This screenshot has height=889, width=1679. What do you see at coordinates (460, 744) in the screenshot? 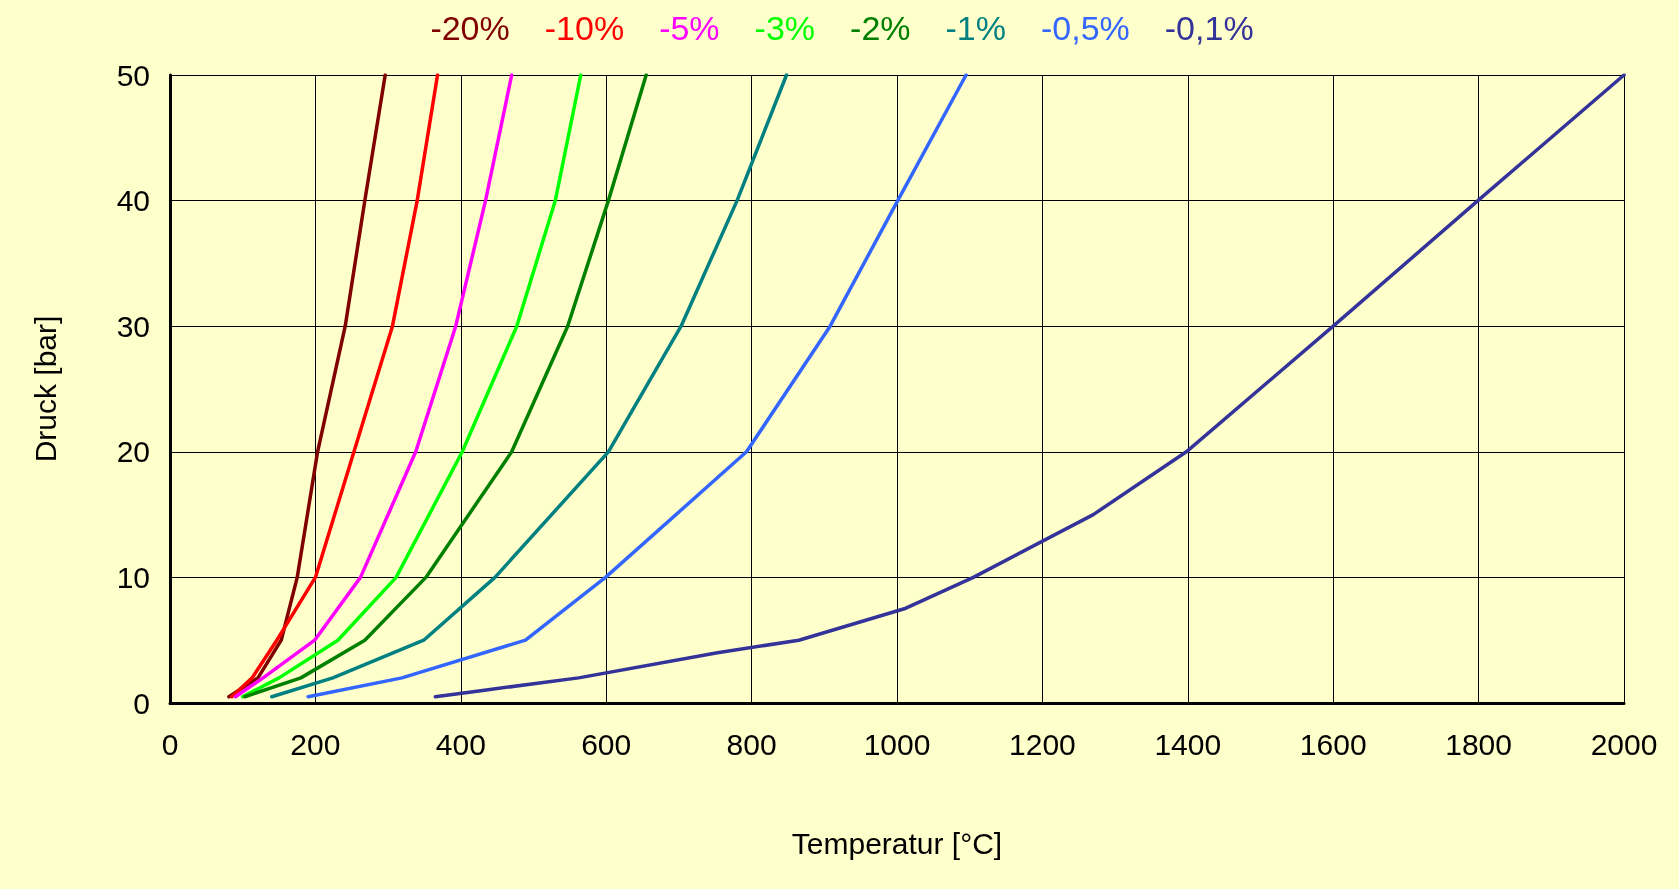
I see `x-tick-label: 400` at bounding box center [460, 744].